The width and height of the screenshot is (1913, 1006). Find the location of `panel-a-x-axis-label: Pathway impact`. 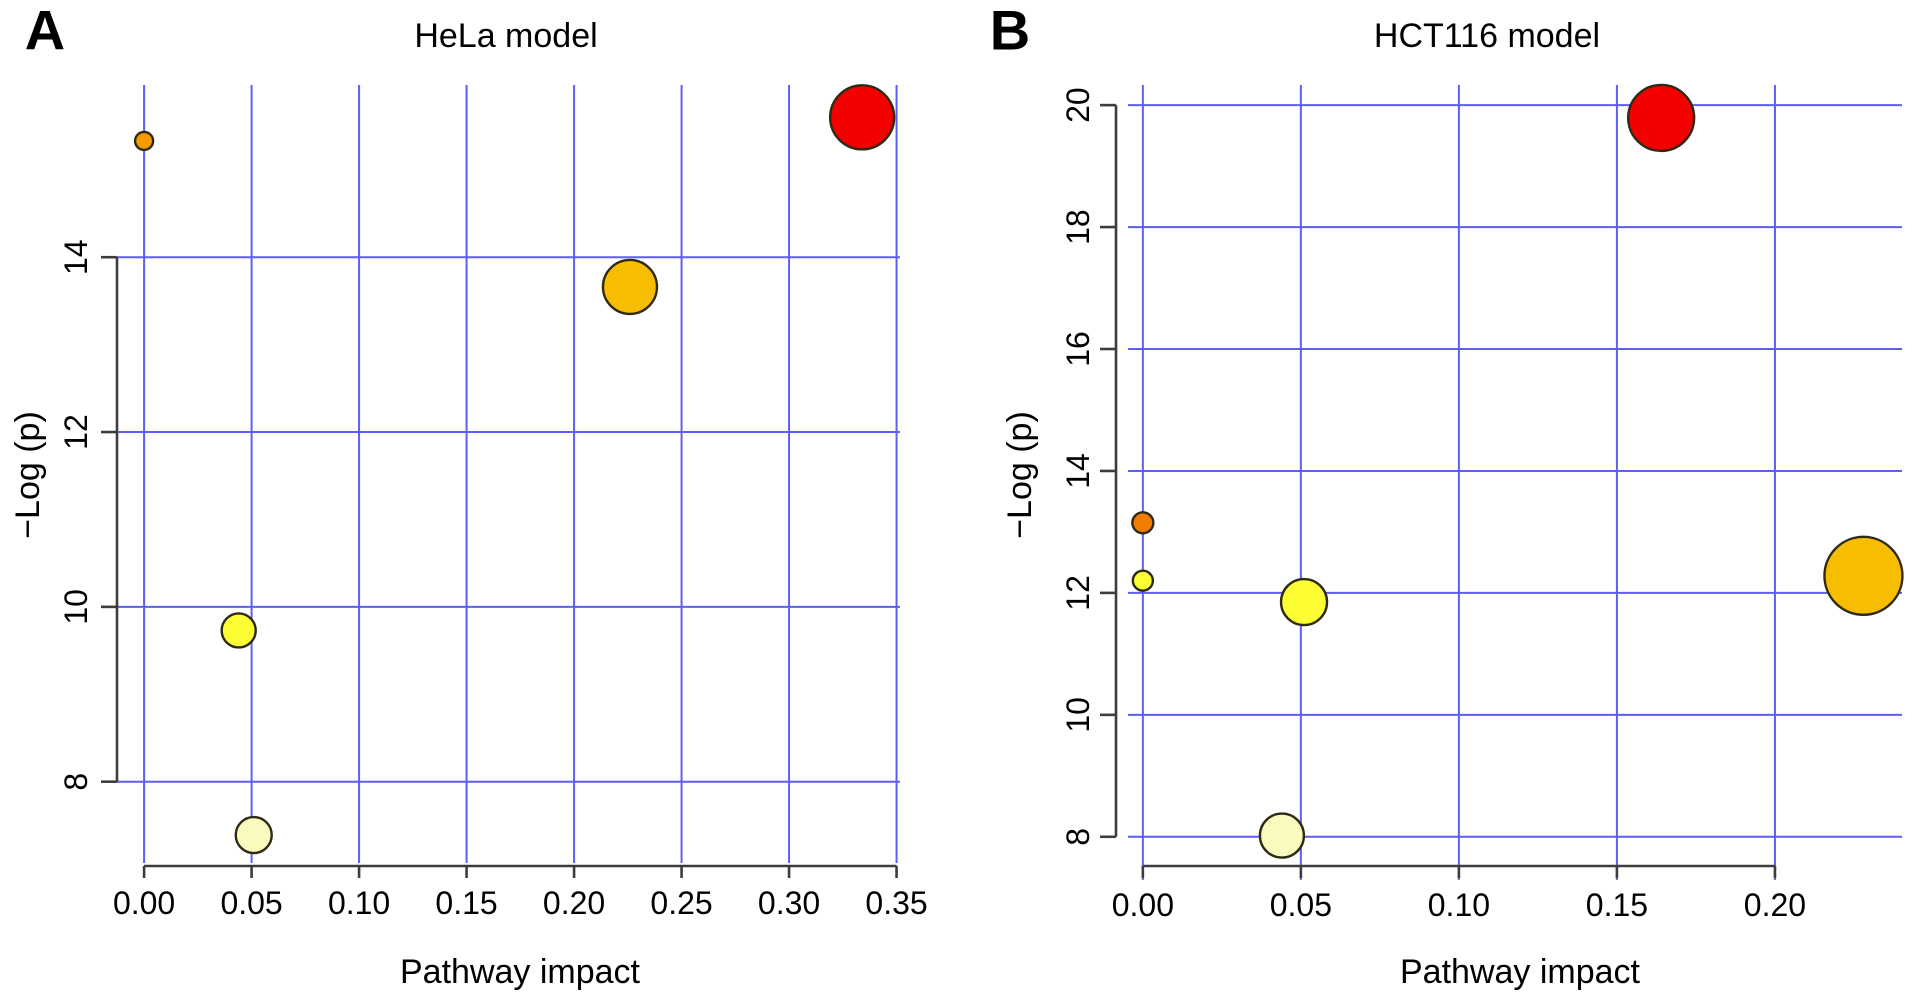

panel-a-x-axis-label: Pathway impact is located at coordinates (520, 972).